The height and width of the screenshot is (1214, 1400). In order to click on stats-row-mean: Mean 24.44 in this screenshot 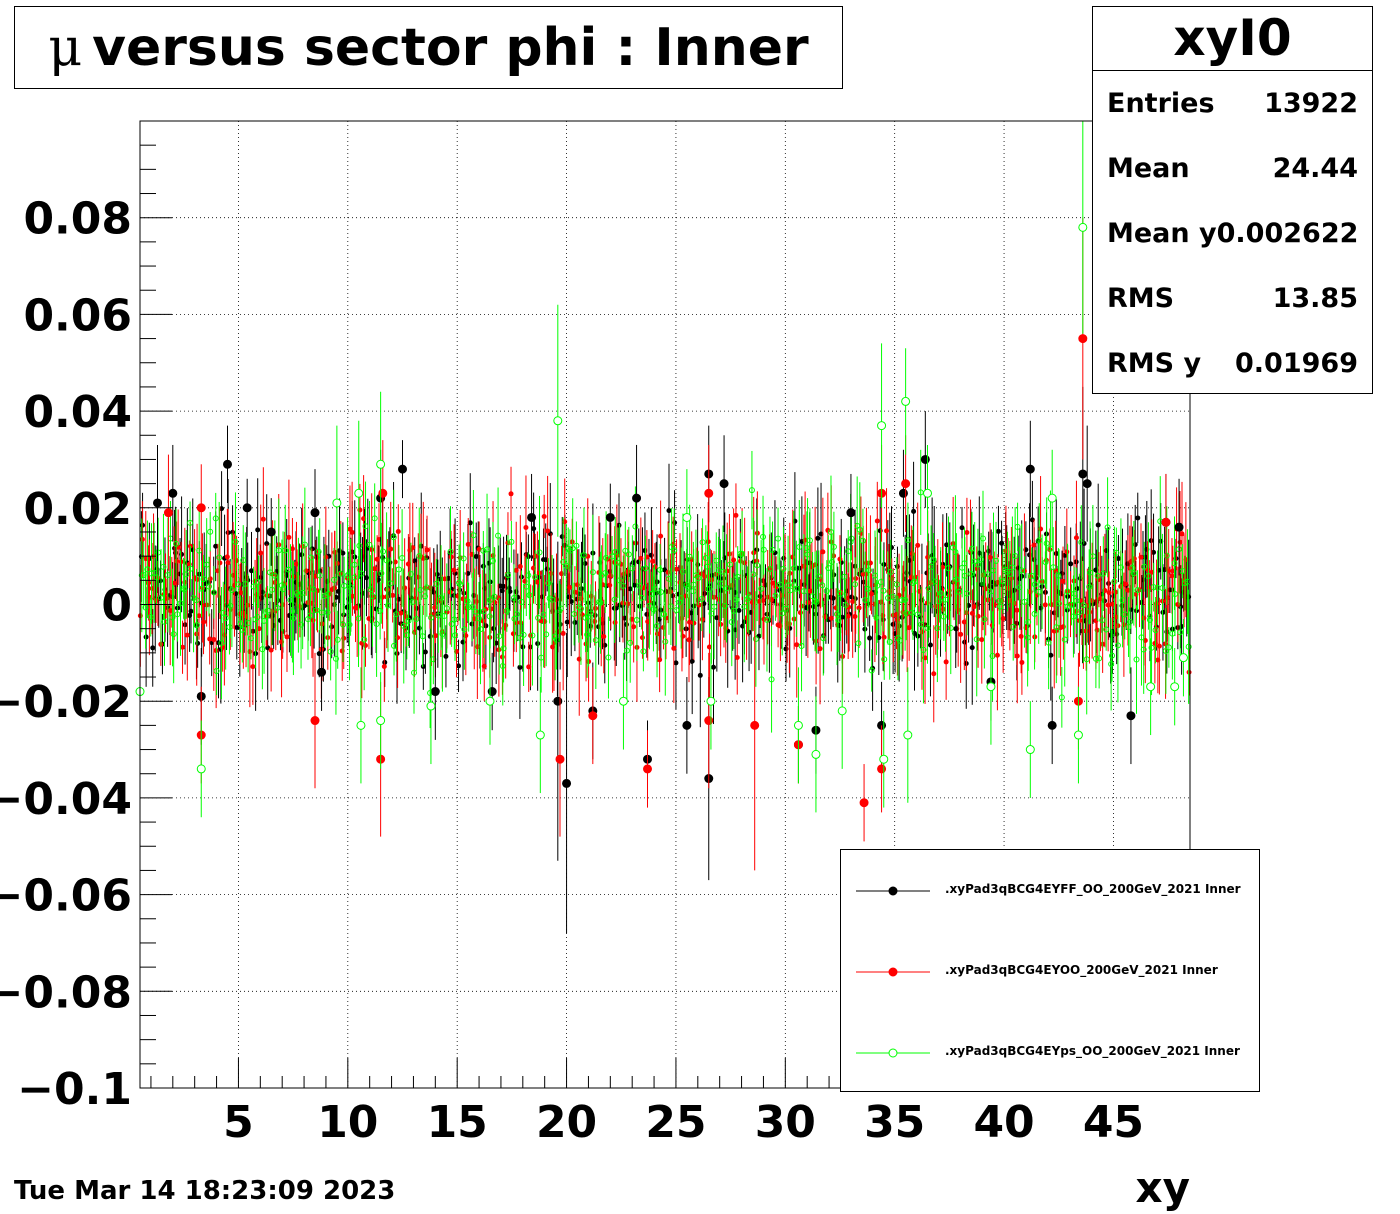, I will do `click(1232, 168)`.